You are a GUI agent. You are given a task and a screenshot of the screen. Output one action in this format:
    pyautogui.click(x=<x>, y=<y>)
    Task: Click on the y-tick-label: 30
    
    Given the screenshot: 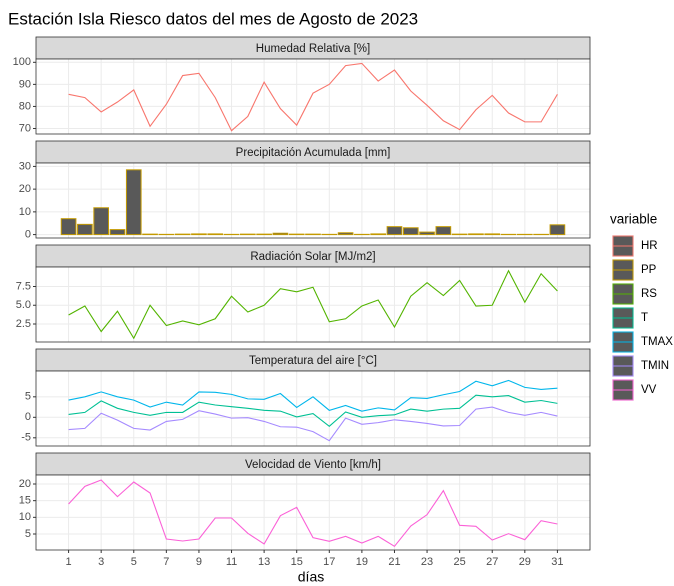 What is the action you would take?
    pyautogui.click(x=25, y=166)
    